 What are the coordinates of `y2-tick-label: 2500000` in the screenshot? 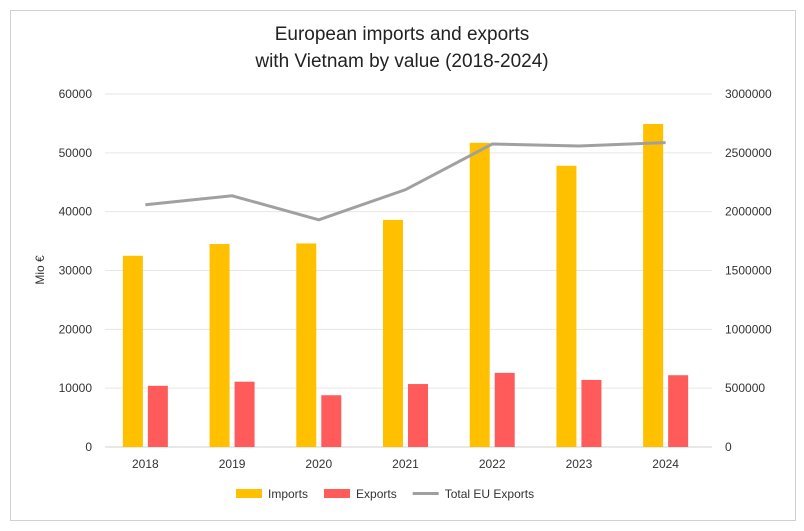 It's located at (748, 153).